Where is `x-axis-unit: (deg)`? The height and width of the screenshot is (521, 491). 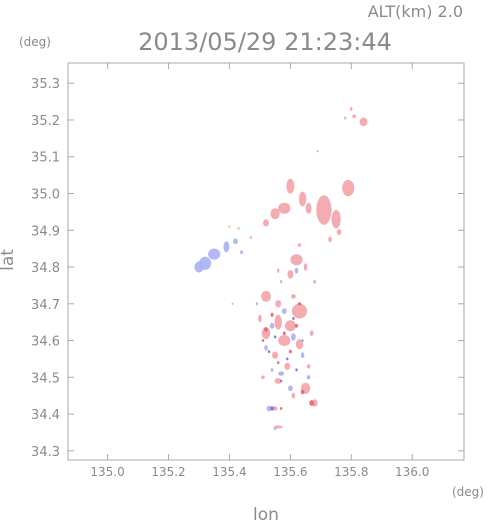 x-axis-unit: (deg) is located at coordinates (468, 492).